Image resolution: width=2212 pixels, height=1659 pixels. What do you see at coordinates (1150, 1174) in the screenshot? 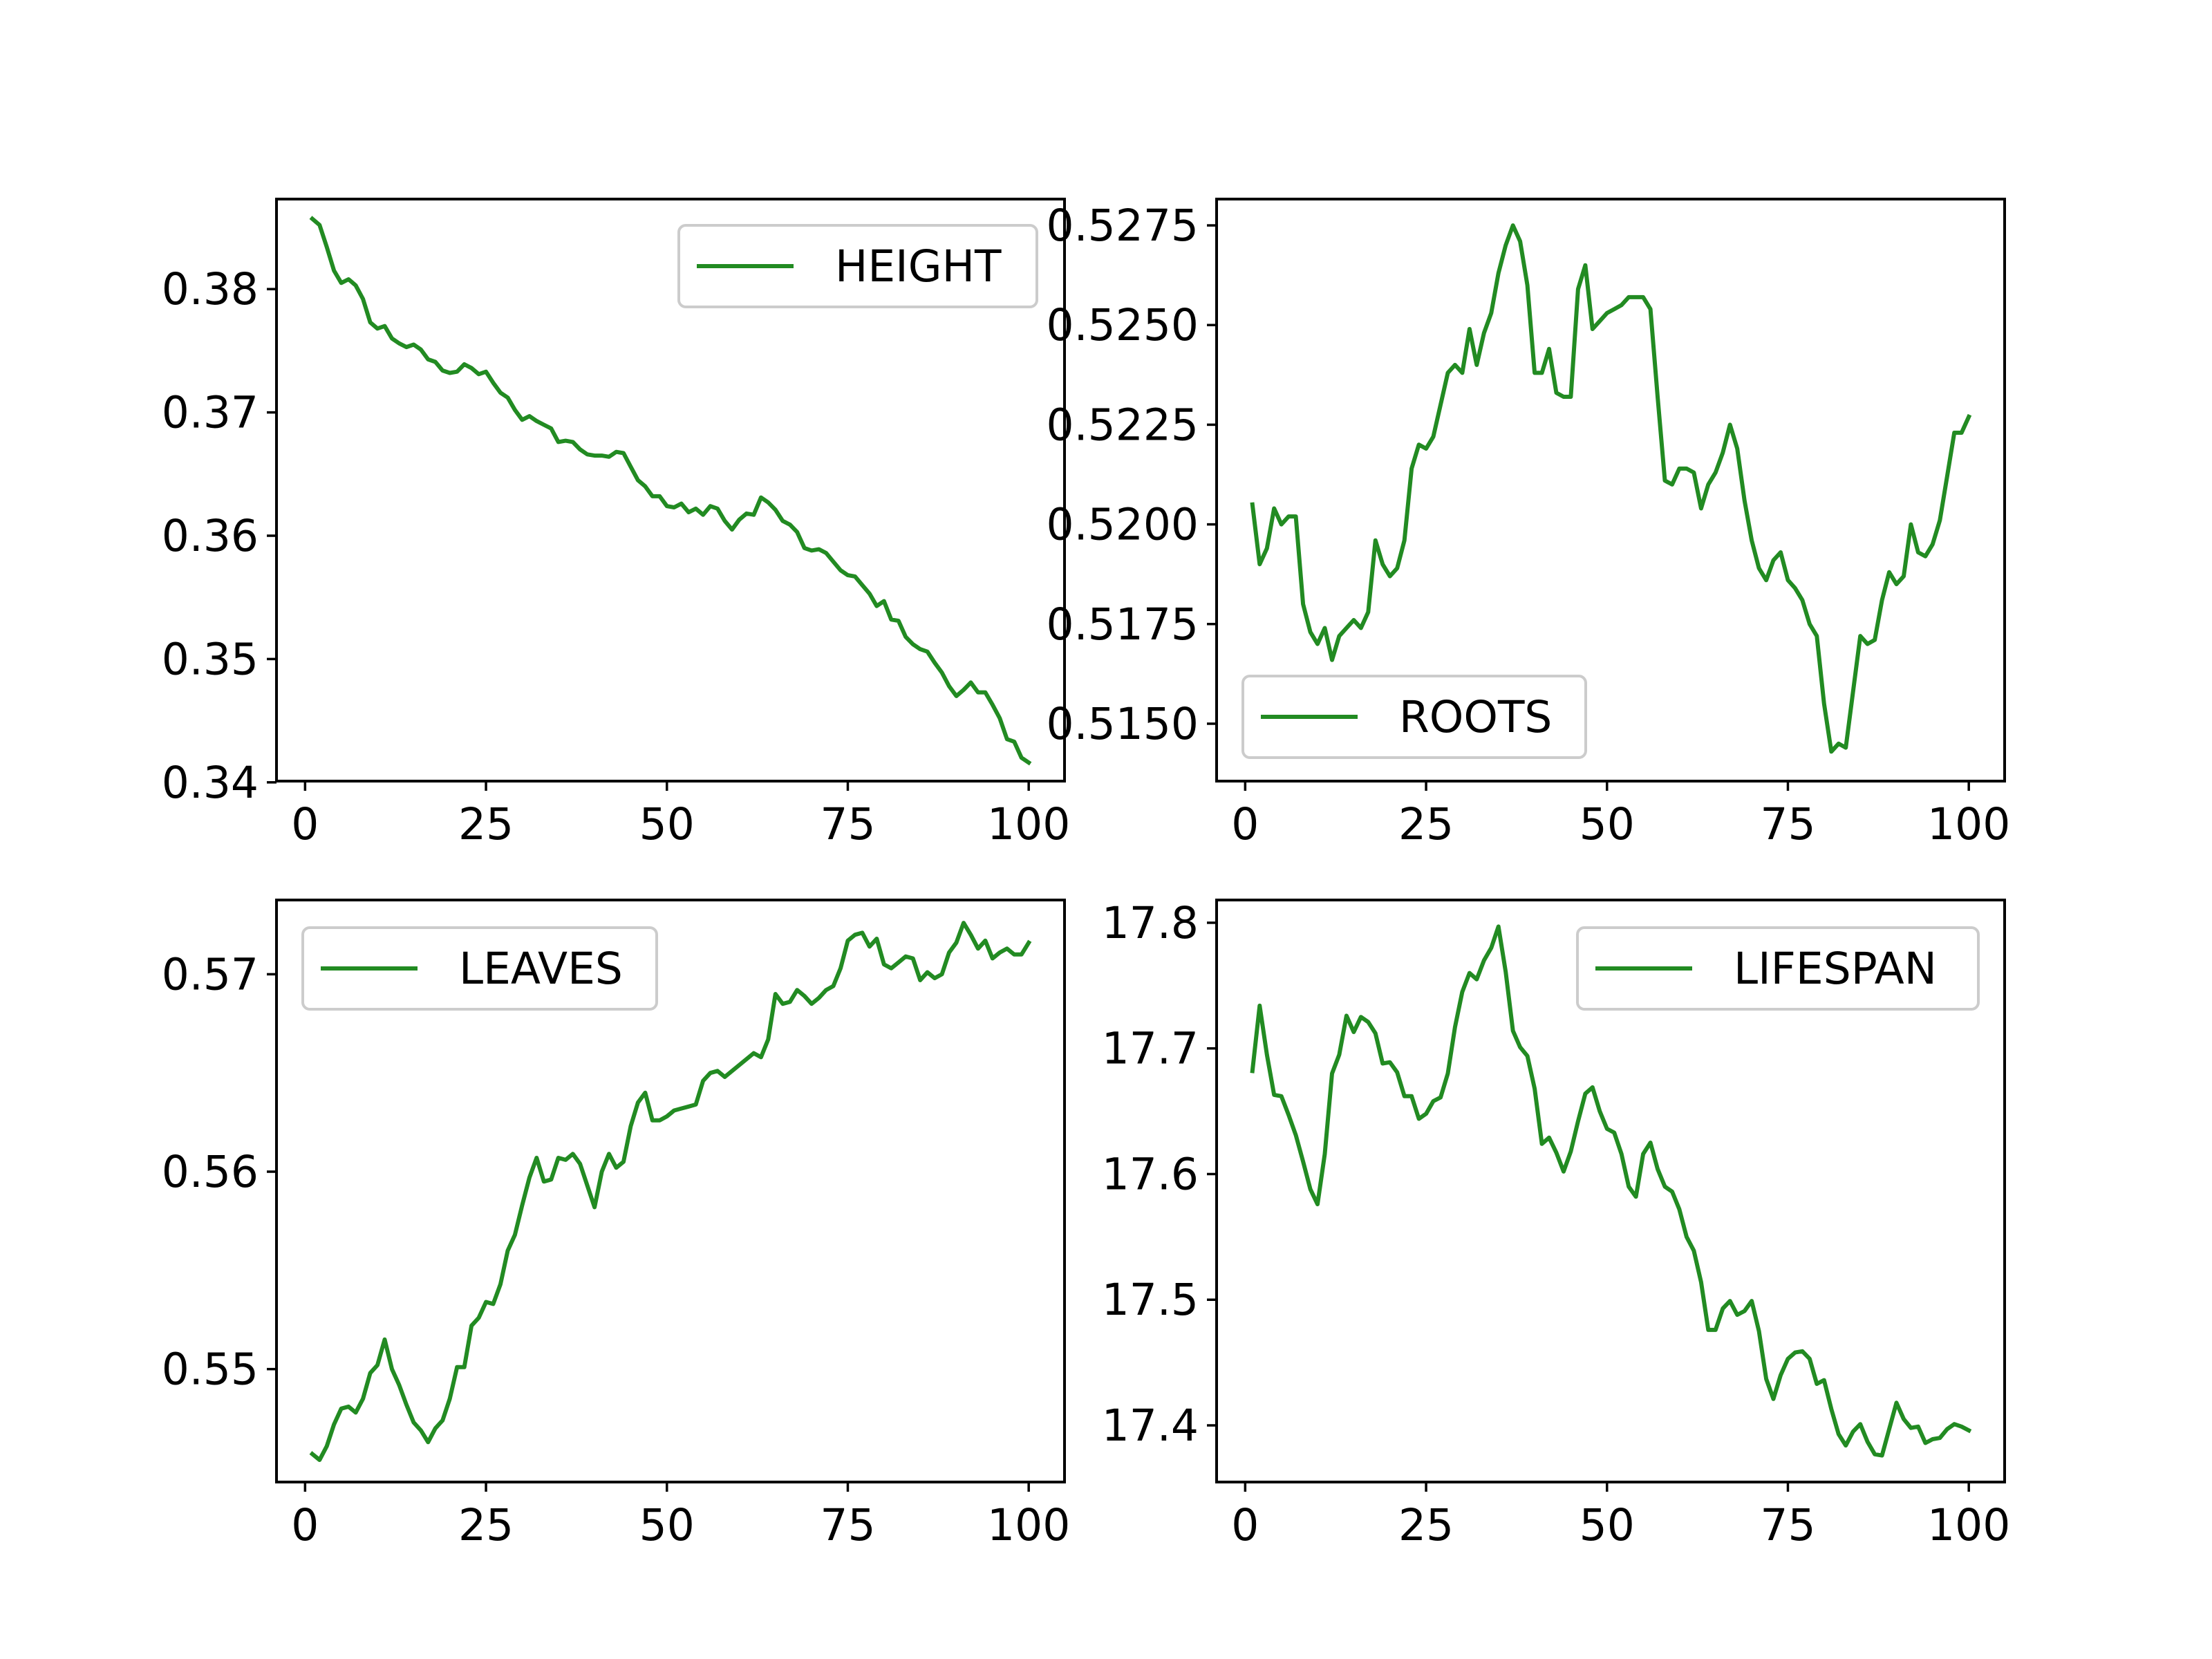
I see `chart-3-y-tick-label: 17.6` at bounding box center [1150, 1174].